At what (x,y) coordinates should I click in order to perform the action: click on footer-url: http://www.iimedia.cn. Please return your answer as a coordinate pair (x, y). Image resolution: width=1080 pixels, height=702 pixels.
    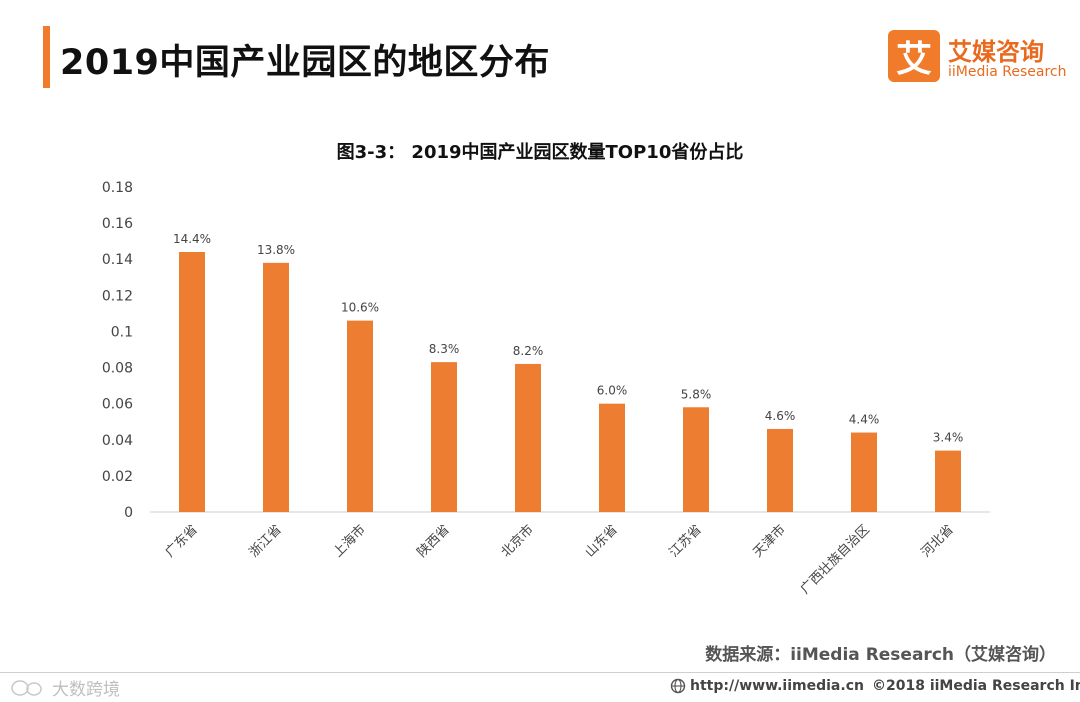
    Looking at the image, I should click on (767, 686).